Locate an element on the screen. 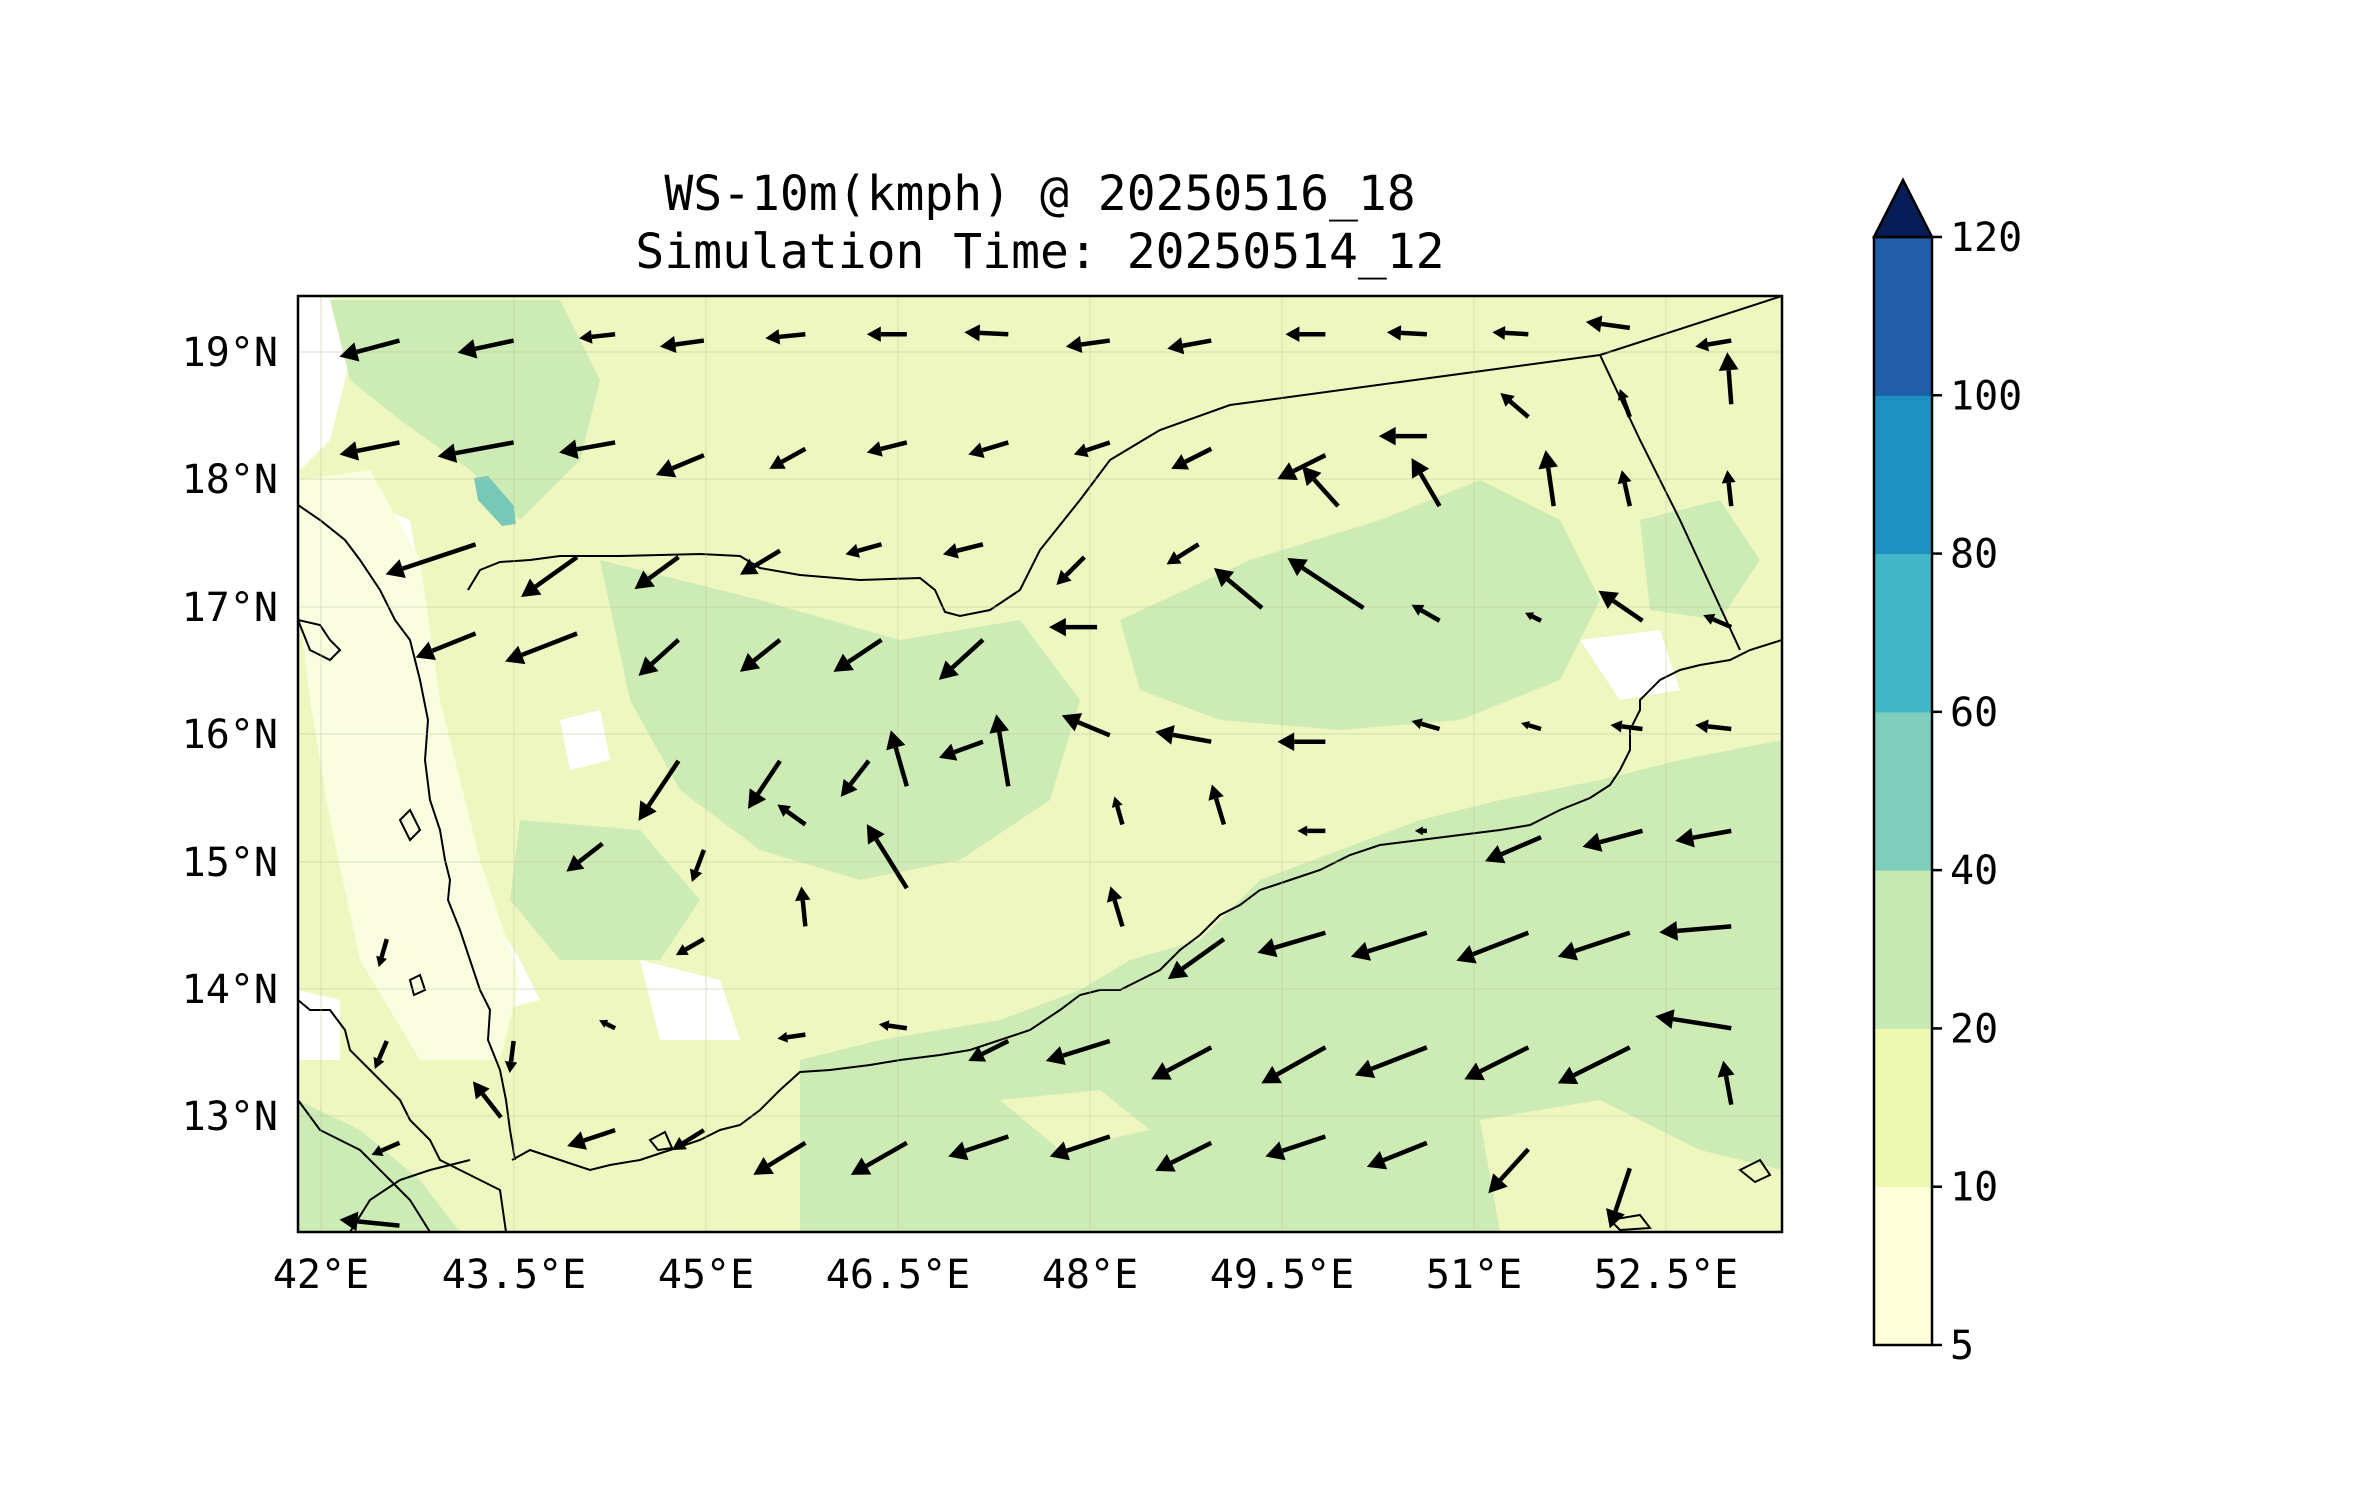 This screenshot has height=1500, width=2371. colorbar: 5 10 20 40 60 80 100 120 is located at coordinates (1946, 773).